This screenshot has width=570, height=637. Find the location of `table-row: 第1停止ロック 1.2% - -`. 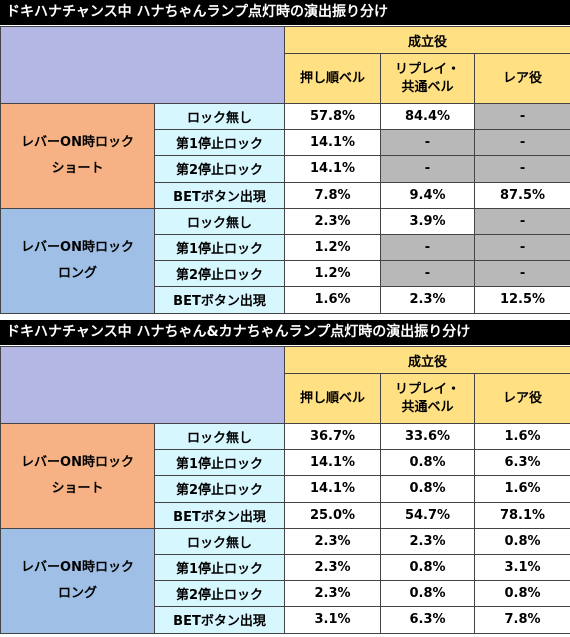

table-row: 第1停止ロック 1.2% - - is located at coordinates (285, 247).